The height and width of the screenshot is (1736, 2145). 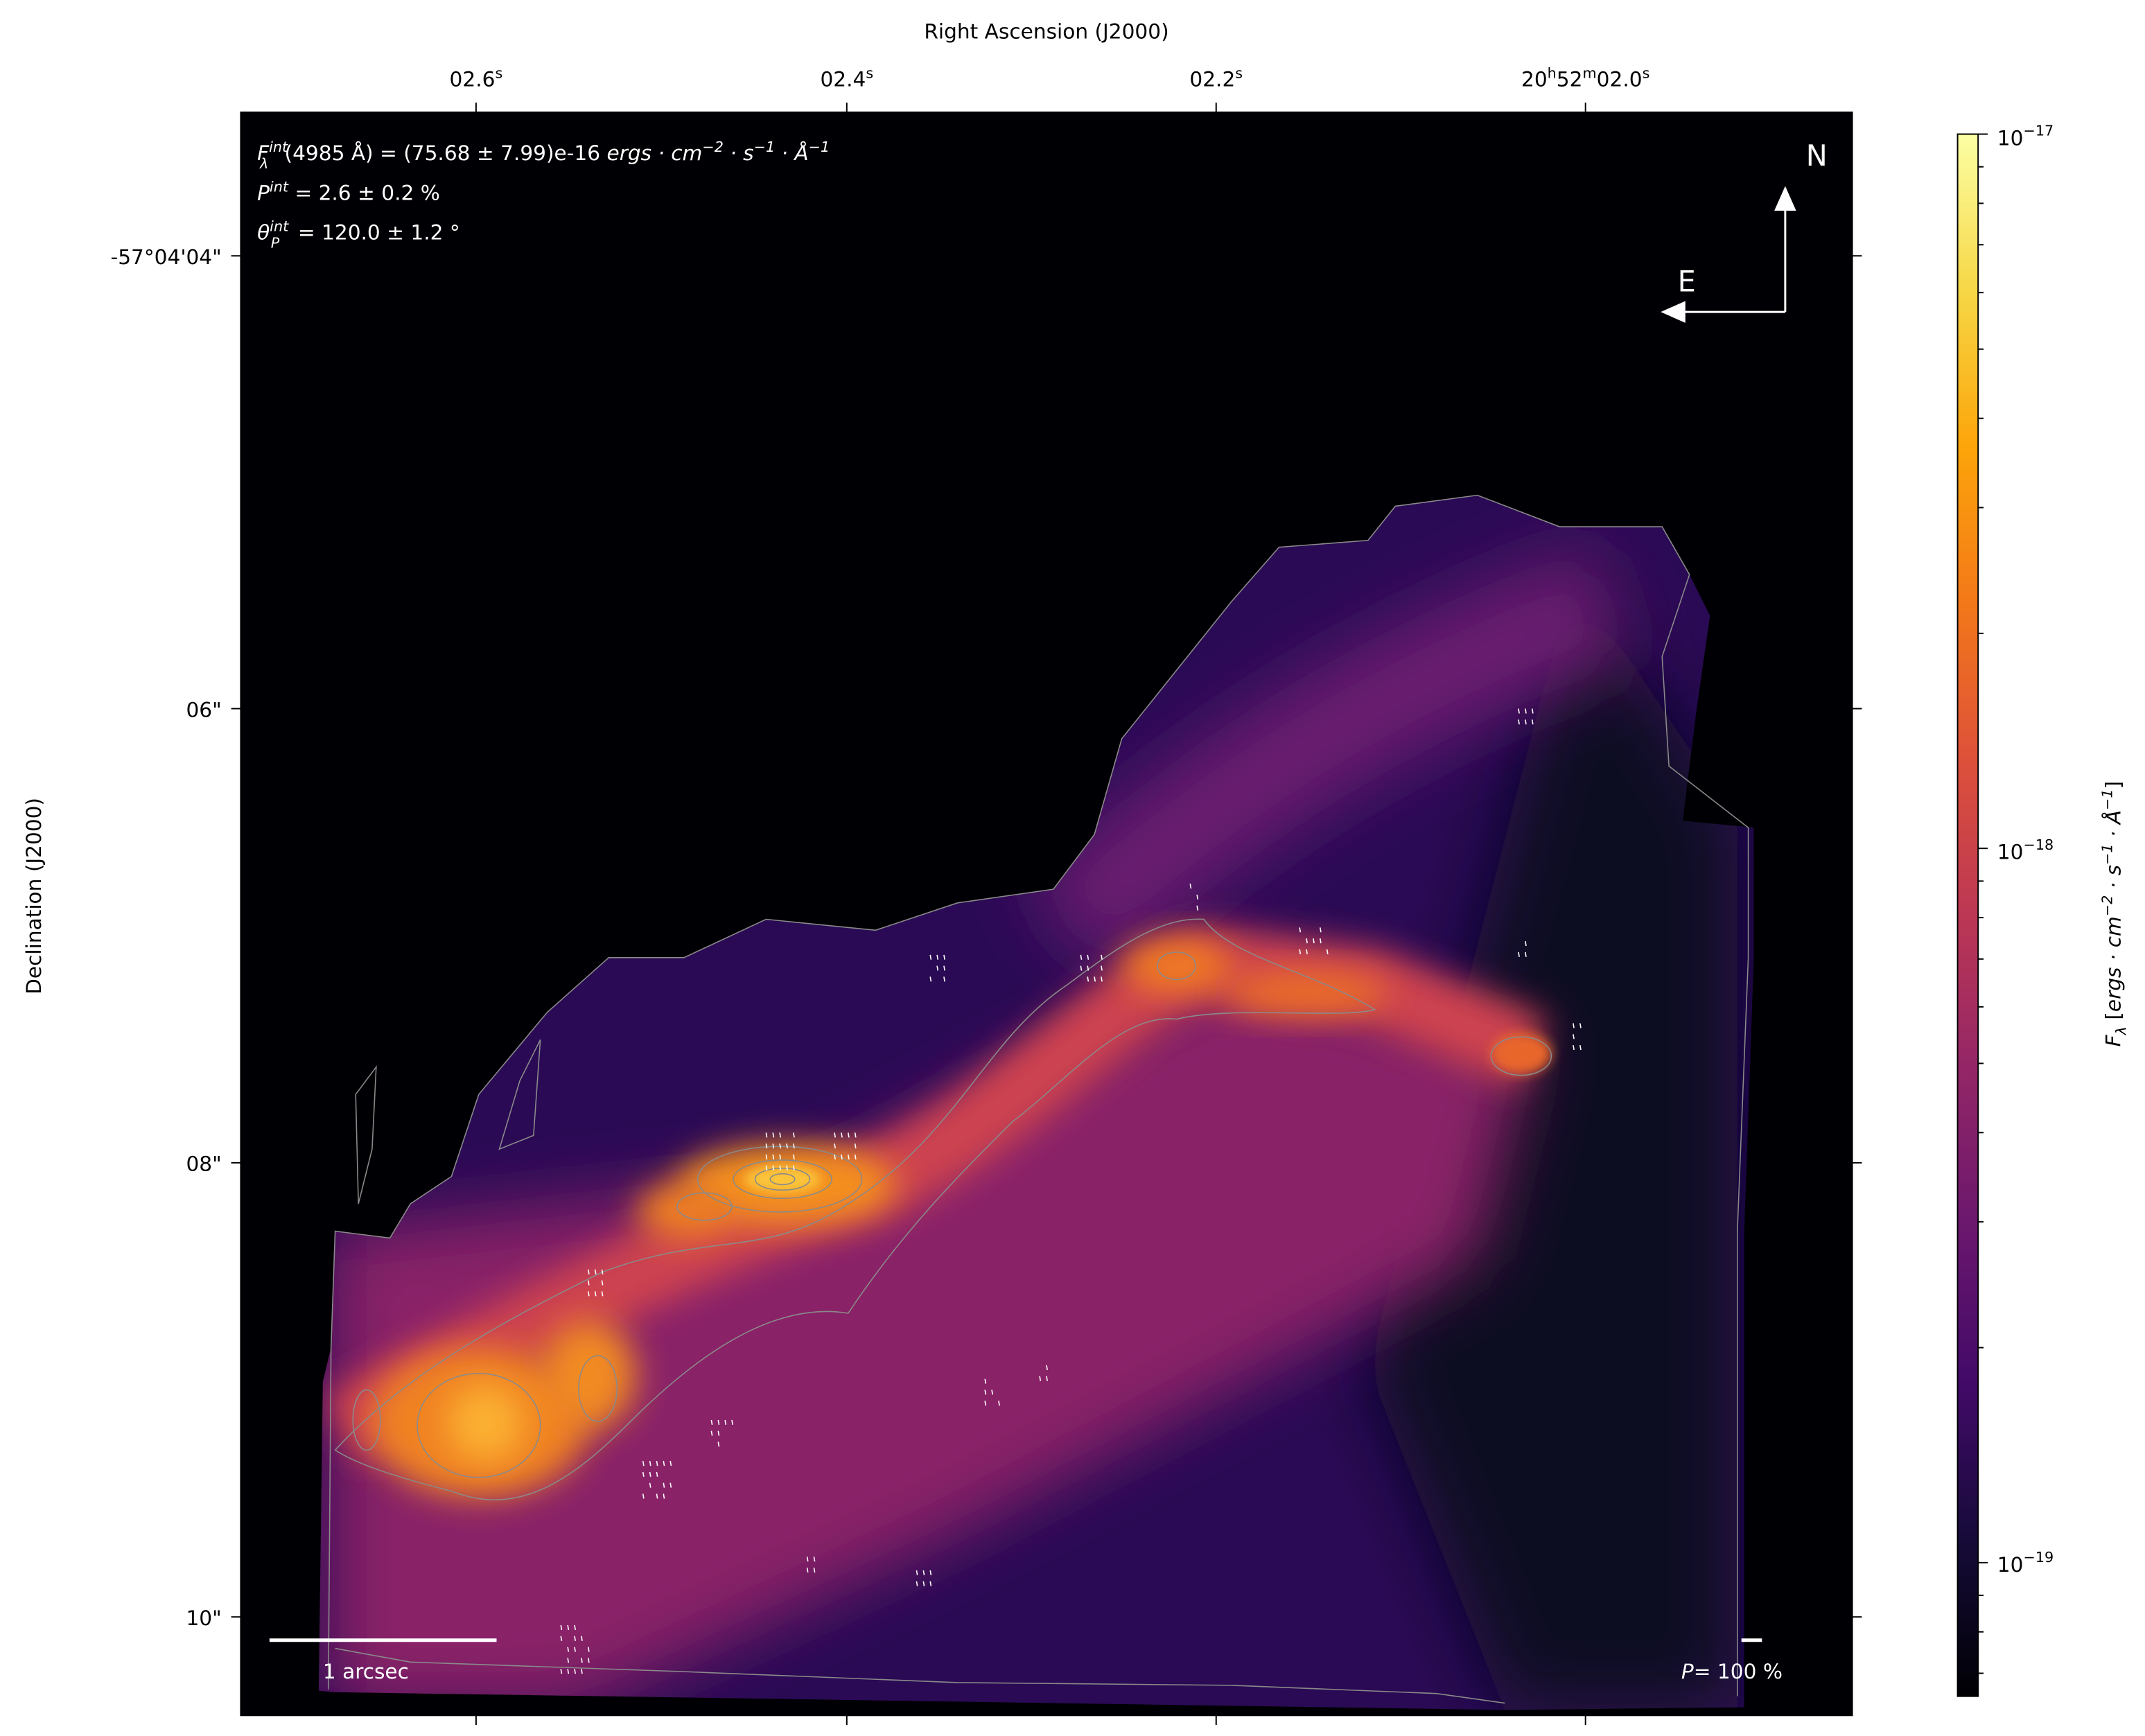 What do you see at coordinates (1983, 903) in the screenshot?
I see `colorbar-ticks` at bounding box center [1983, 903].